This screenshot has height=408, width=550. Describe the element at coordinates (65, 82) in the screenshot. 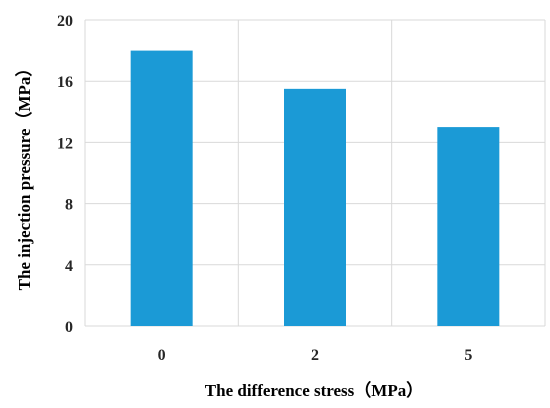

I see `y-tick-label: 16` at that location.